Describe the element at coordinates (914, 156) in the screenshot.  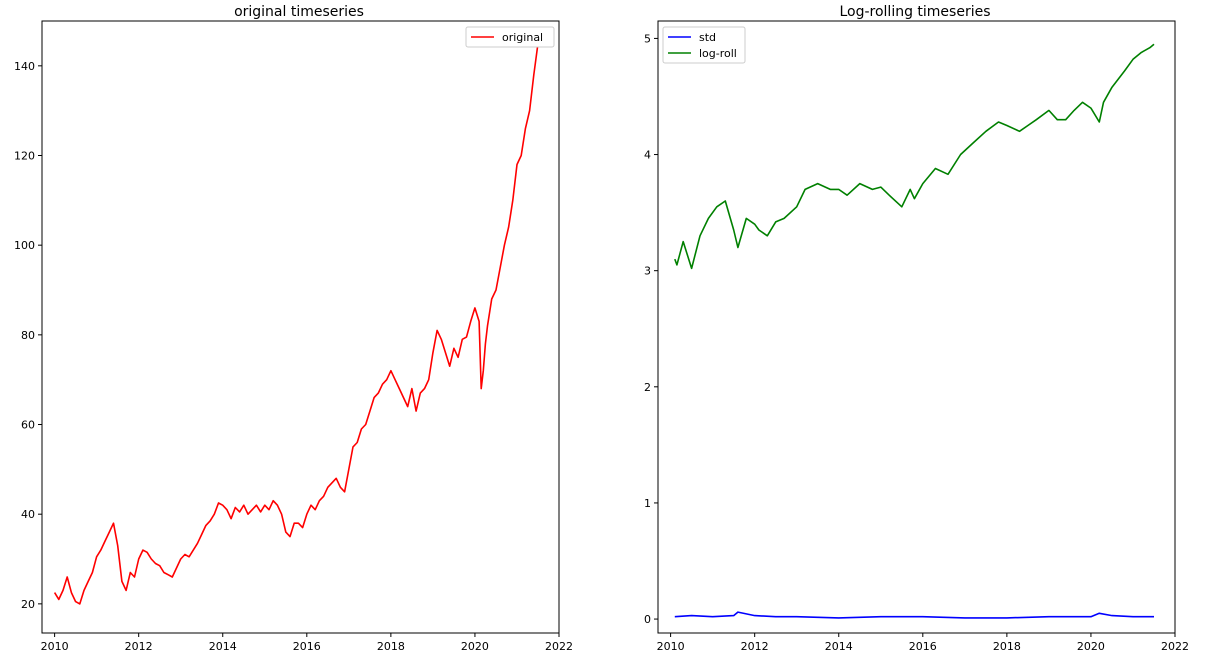
I see `series-line-log-roll` at that location.